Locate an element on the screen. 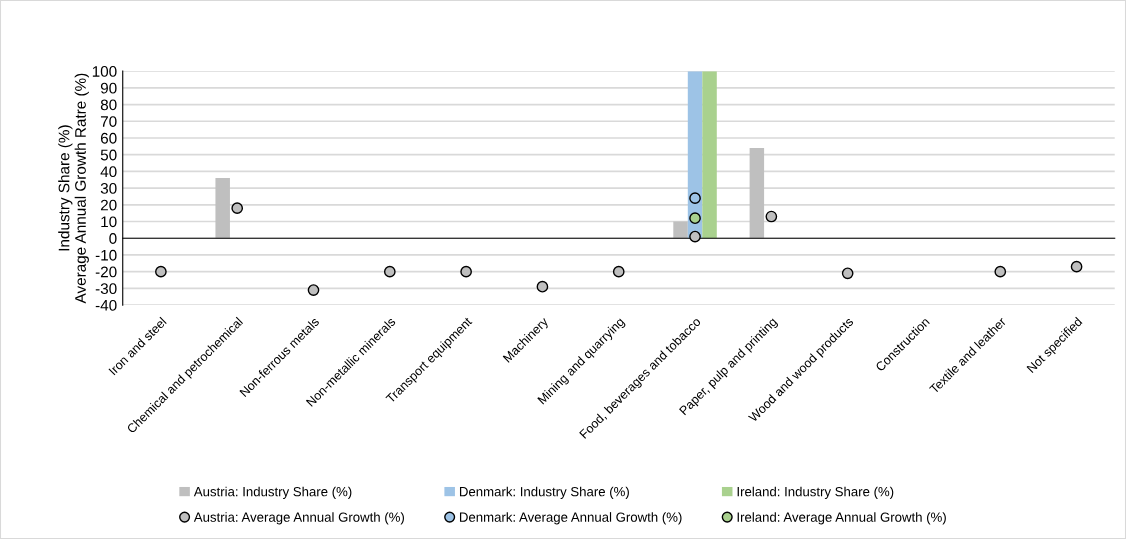 The height and width of the screenshot is (539, 1126). y-tick-label: 0 is located at coordinates (113, 238).